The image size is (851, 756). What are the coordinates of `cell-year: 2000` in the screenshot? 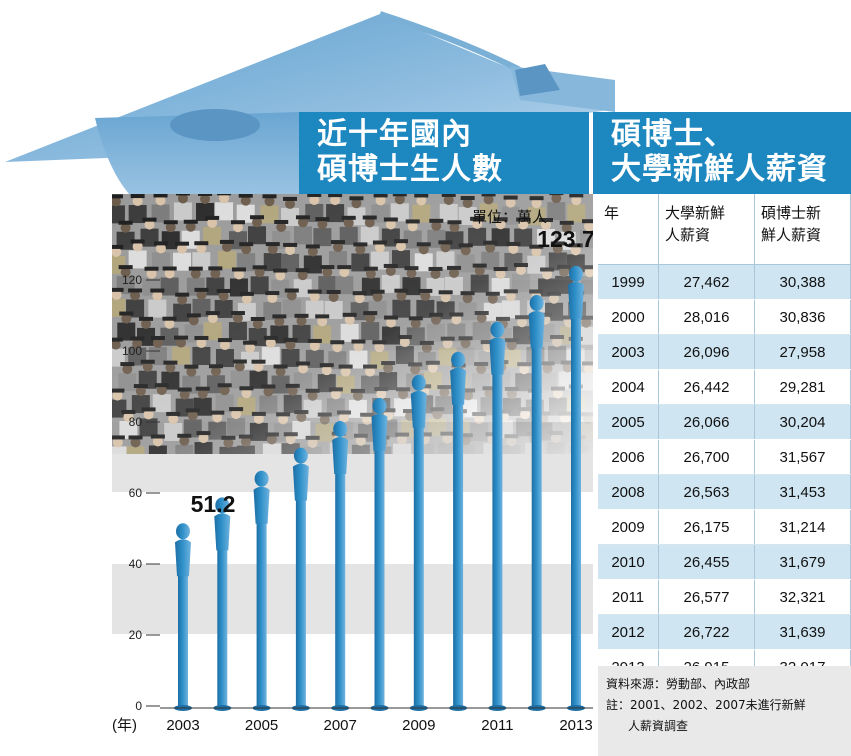 It's located at (628, 317).